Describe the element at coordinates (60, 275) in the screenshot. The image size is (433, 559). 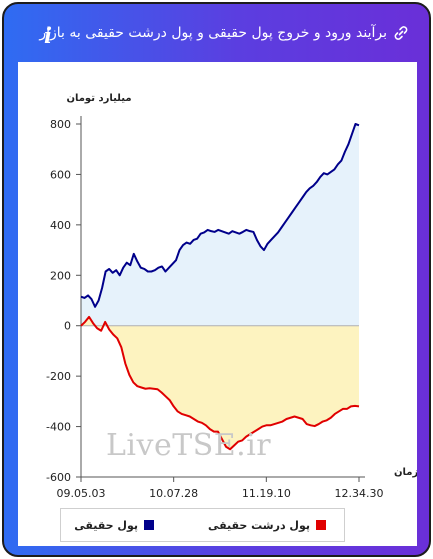
I see `y-tick-label: 200` at that location.